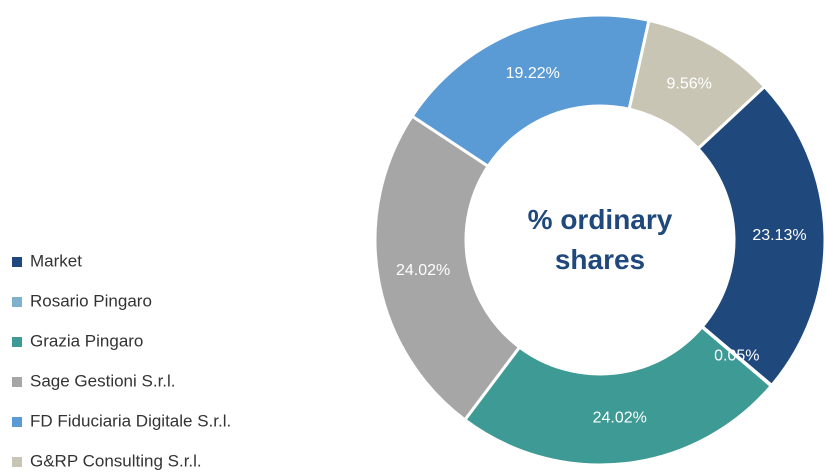  What do you see at coordinates (130, 420) in the screenshot?
I see `legend-label: FD Fiduciaria Digitale S.r.l.` at bounding box center [130, 420].